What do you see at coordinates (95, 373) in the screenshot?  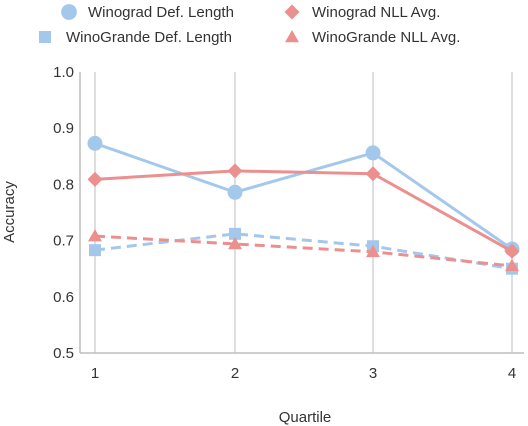 I see `x-tick-label: 1` at bounding box center [95, 373].